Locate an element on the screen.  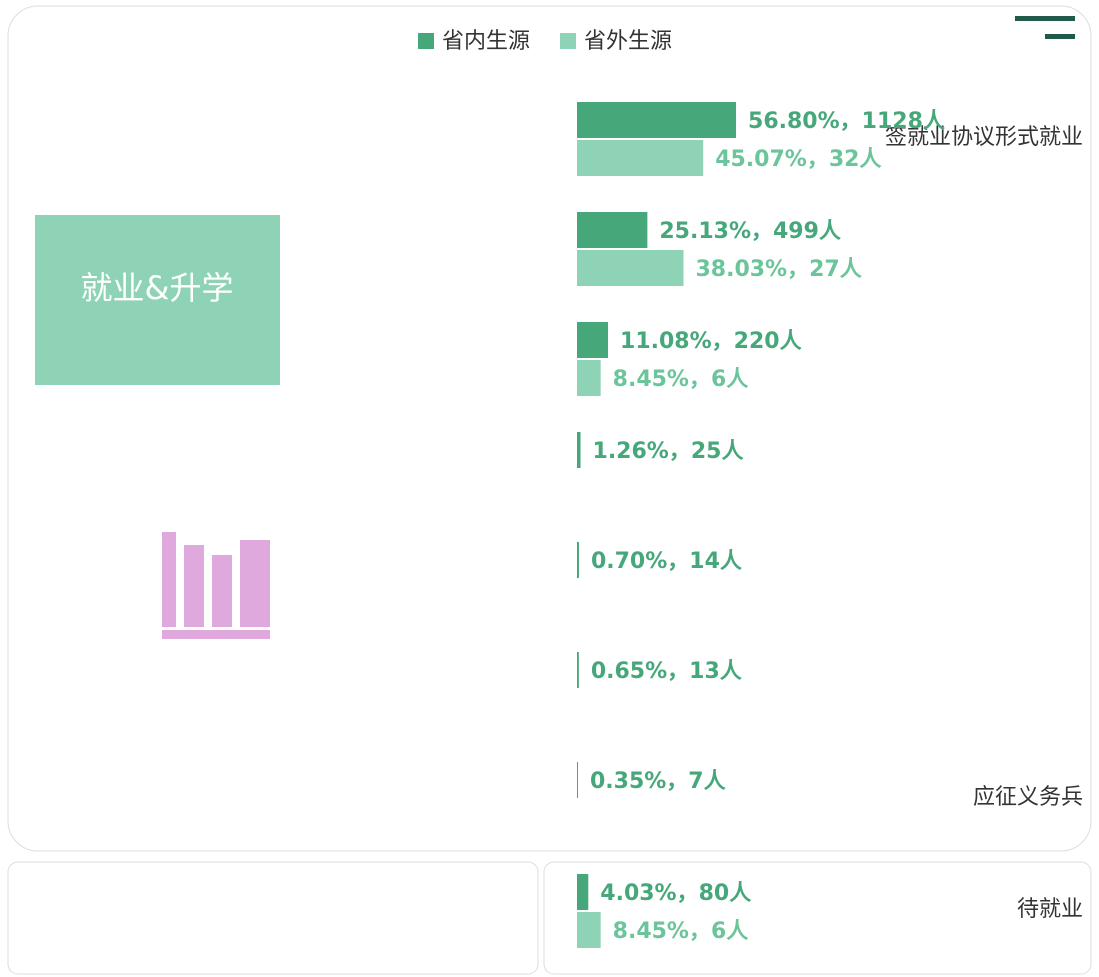
category-label: 应征义务兵 is located at coordinates (1028, 797).